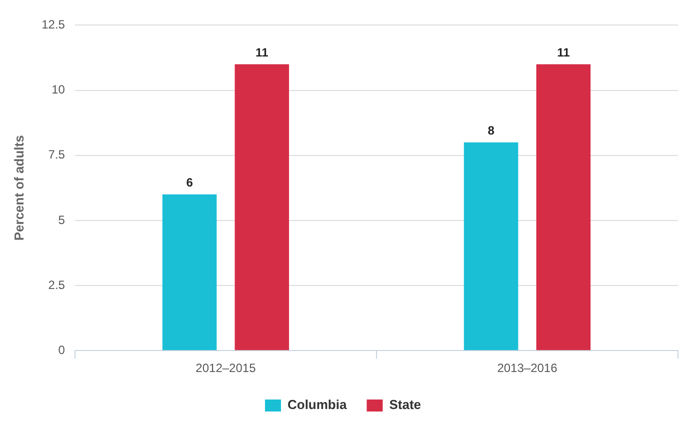 The height and width of the screenshot is (430, 694). Describe the element at coordinates (491, 131) in the screenshot. I see `data-label: 8` at that location.